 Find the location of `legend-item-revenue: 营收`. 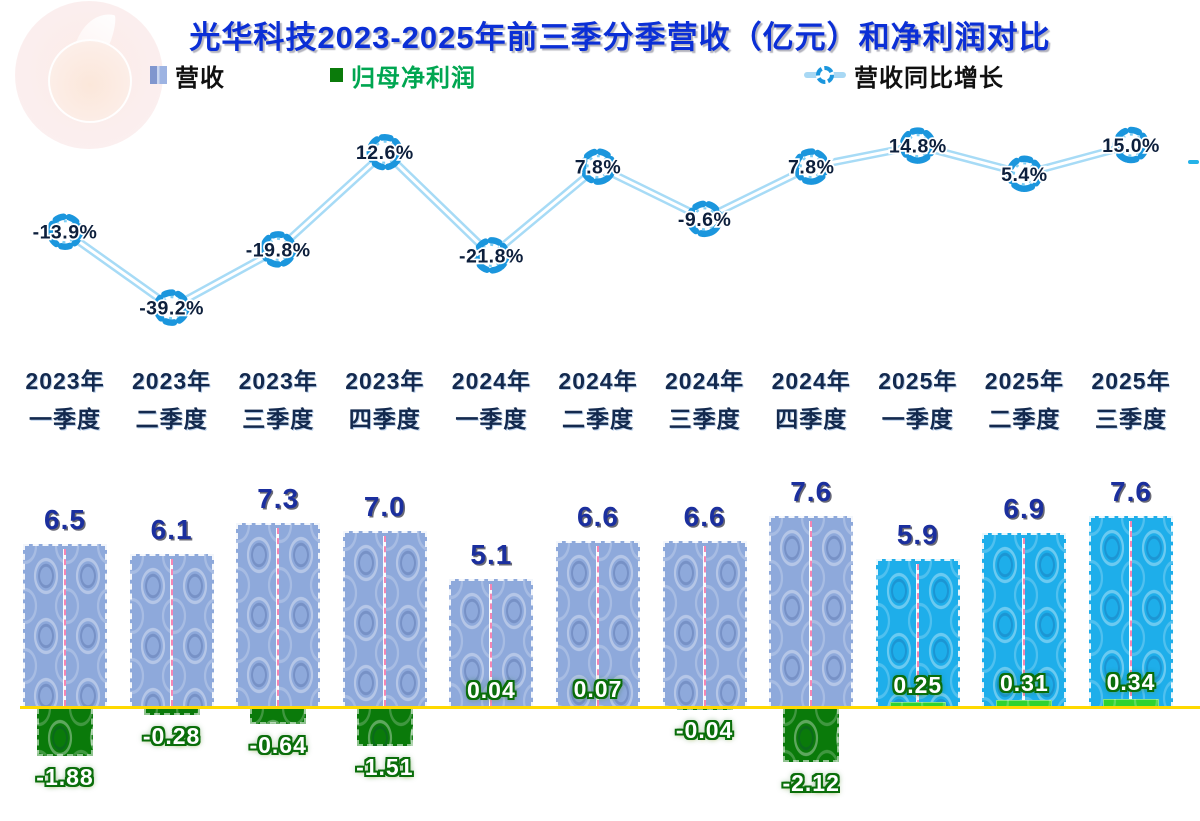

legend-item-revenue: 营收 is located at coordinates (187, 76).